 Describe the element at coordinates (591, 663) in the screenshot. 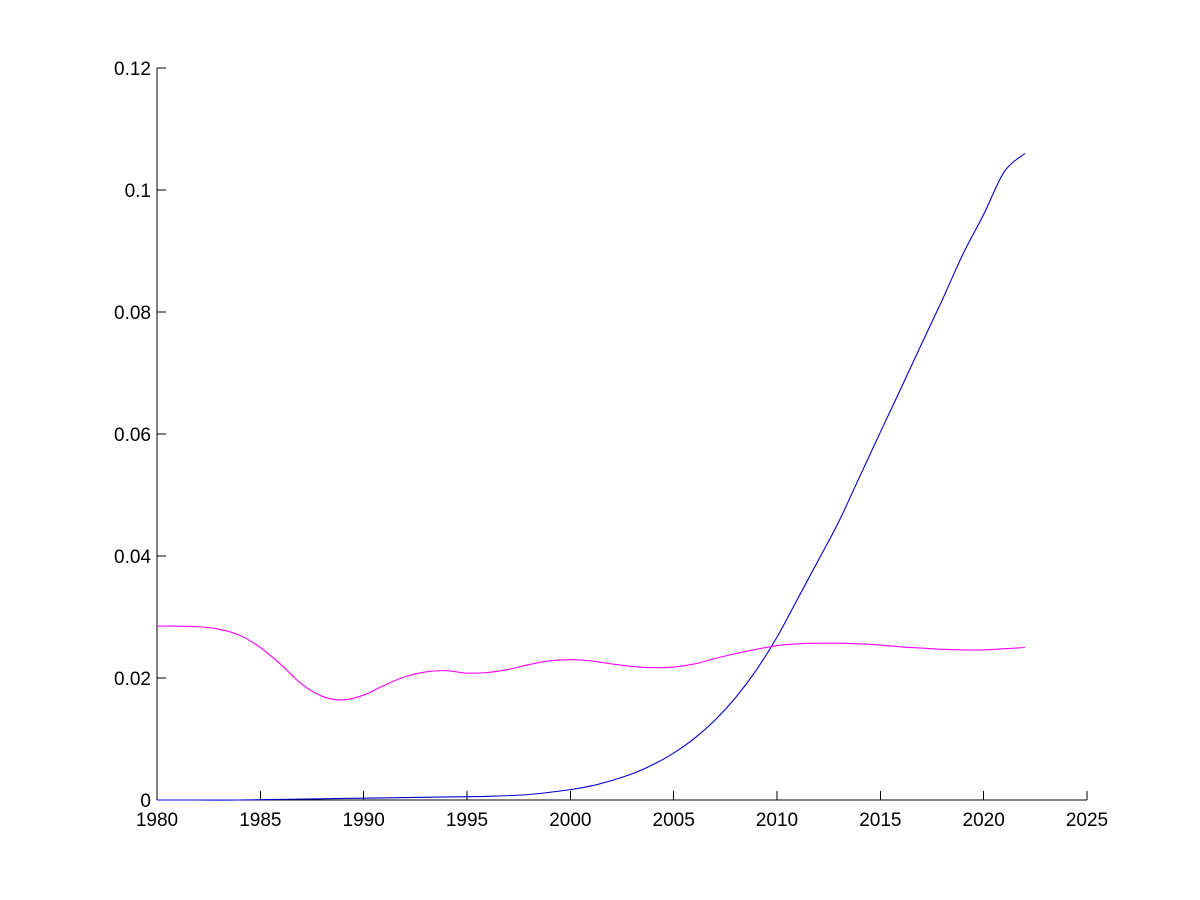

I see `series-line-magenta` at that location.